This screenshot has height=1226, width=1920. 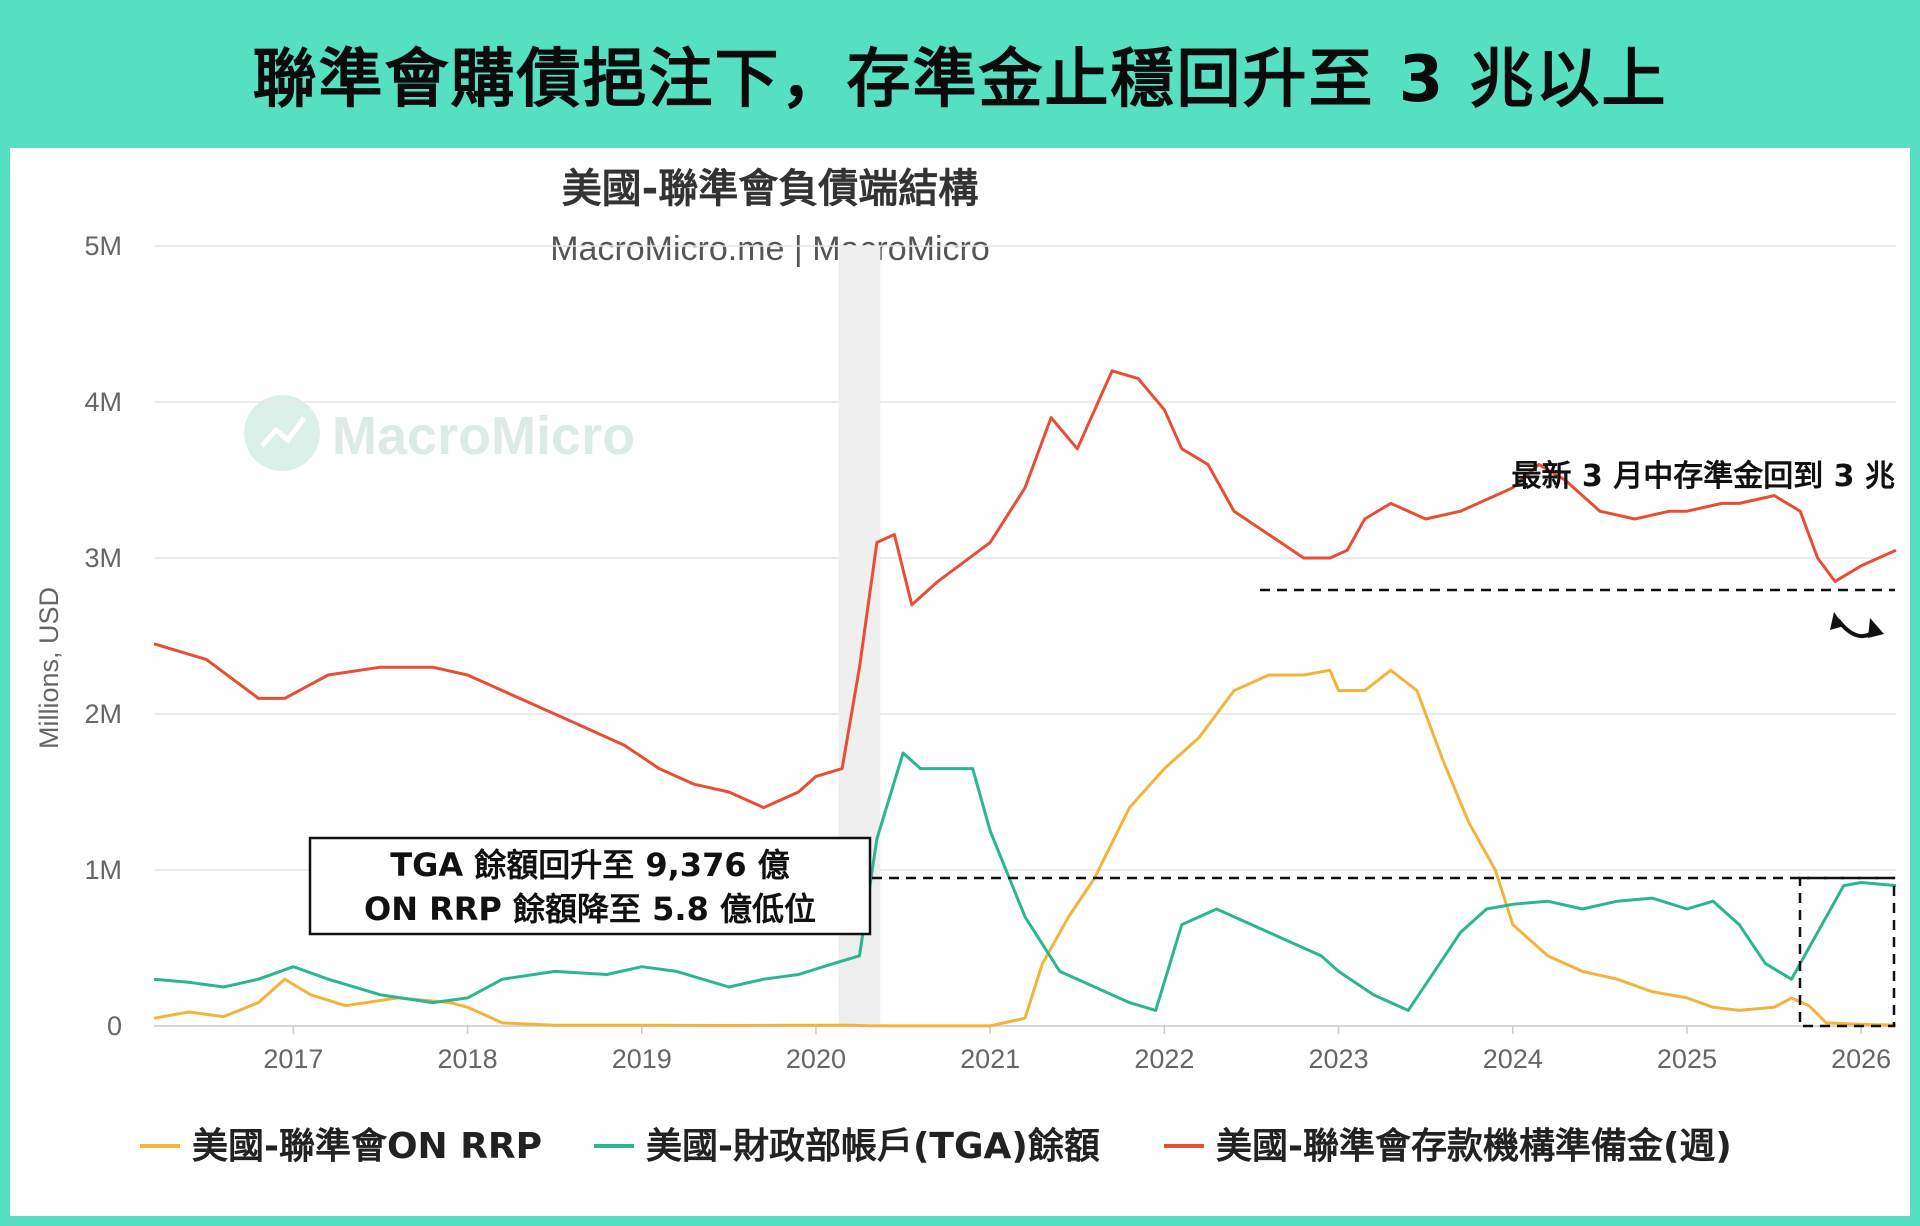 I want to click on watermark: MacroMicro, so click(x=439, y=433).